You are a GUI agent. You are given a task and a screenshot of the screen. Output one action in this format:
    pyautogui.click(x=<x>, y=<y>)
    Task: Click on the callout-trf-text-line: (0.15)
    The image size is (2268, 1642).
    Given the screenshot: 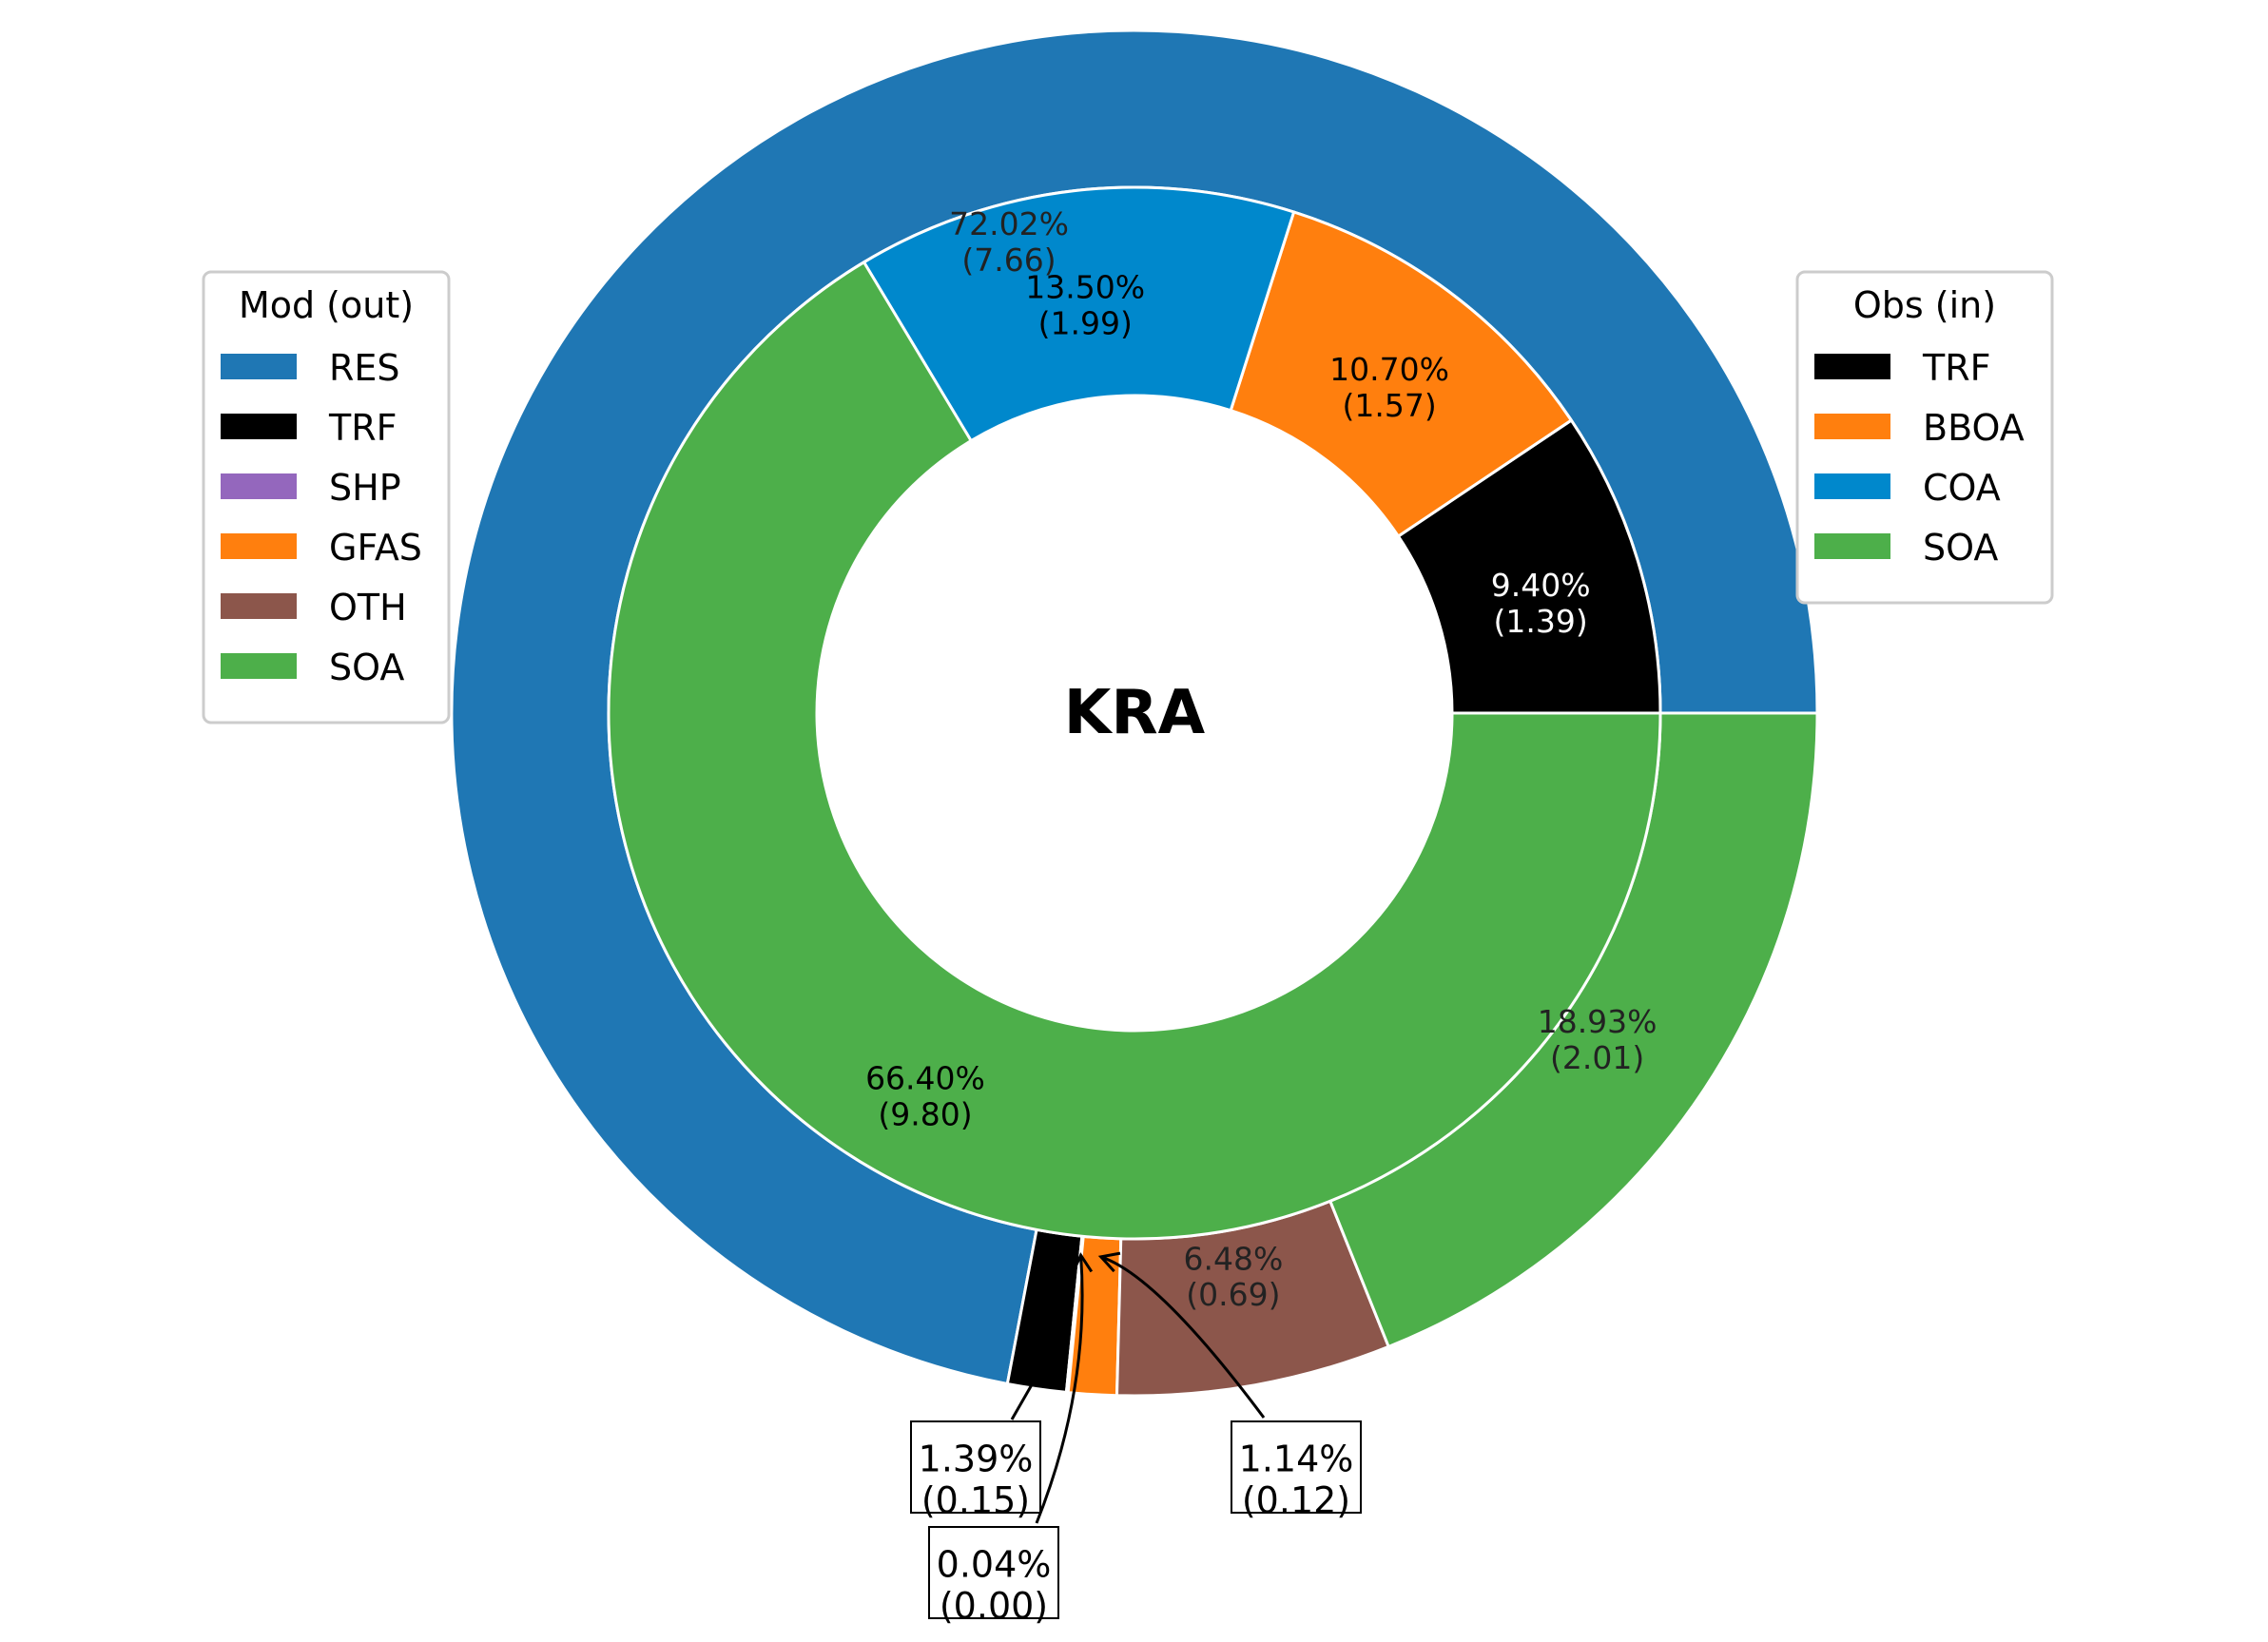 What is the action you would take?
    pyautogui.click(x=976, y=1500)
    